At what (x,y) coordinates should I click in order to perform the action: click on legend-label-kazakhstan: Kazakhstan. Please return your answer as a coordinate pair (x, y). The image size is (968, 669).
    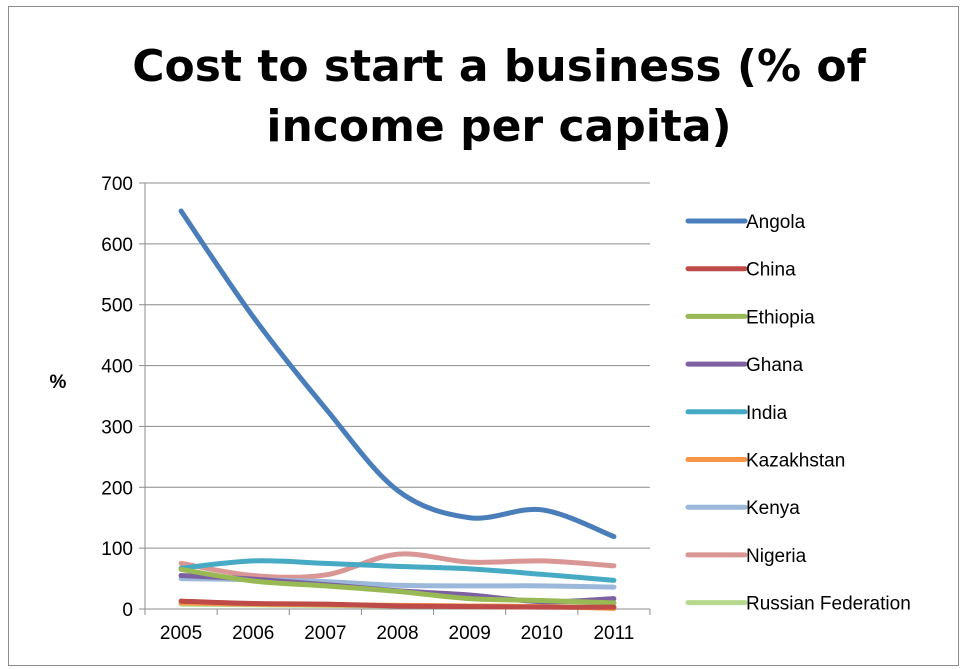
    Looking at the image, I should click on (795, 461).